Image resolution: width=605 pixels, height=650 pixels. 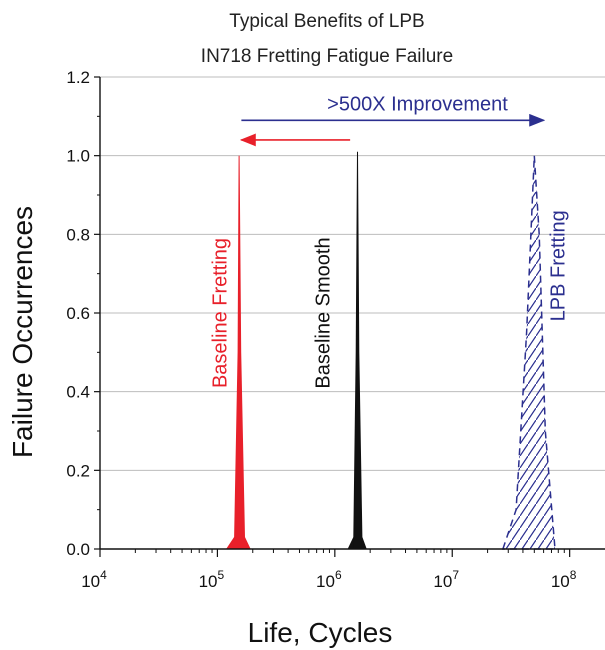 What do you see at coordinates (238, 352) in the screenshot?
I see `series-baseline-fretting` at bounding box center [238, 352].